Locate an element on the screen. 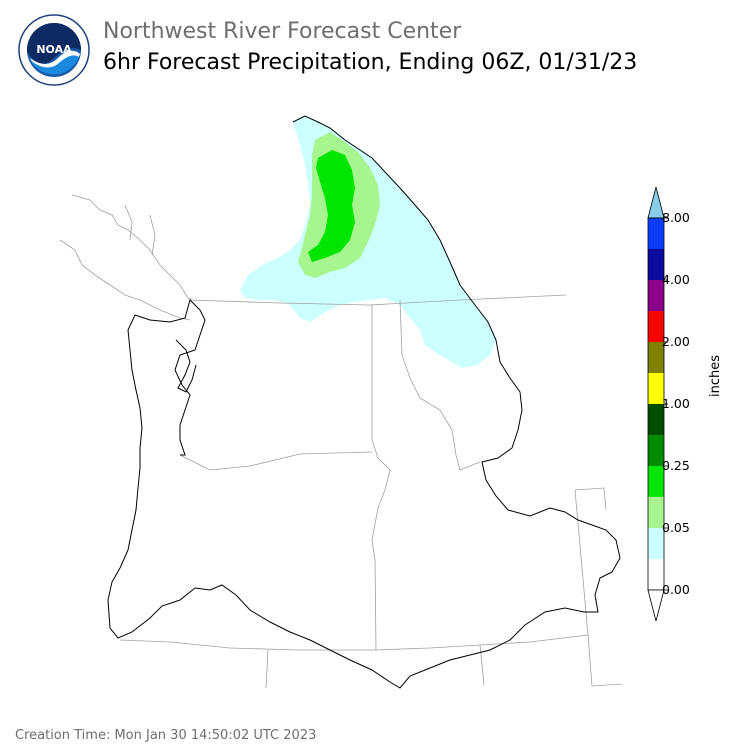  colorbar-units-label: inches is located at coordinates (715, 375).